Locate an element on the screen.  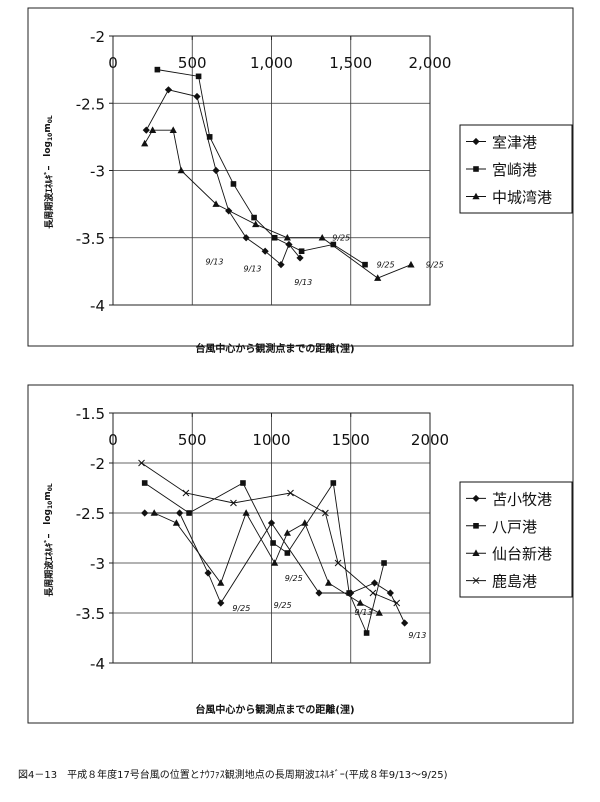
legend-label: 宮崎港 is located at coordinates (514, 170).